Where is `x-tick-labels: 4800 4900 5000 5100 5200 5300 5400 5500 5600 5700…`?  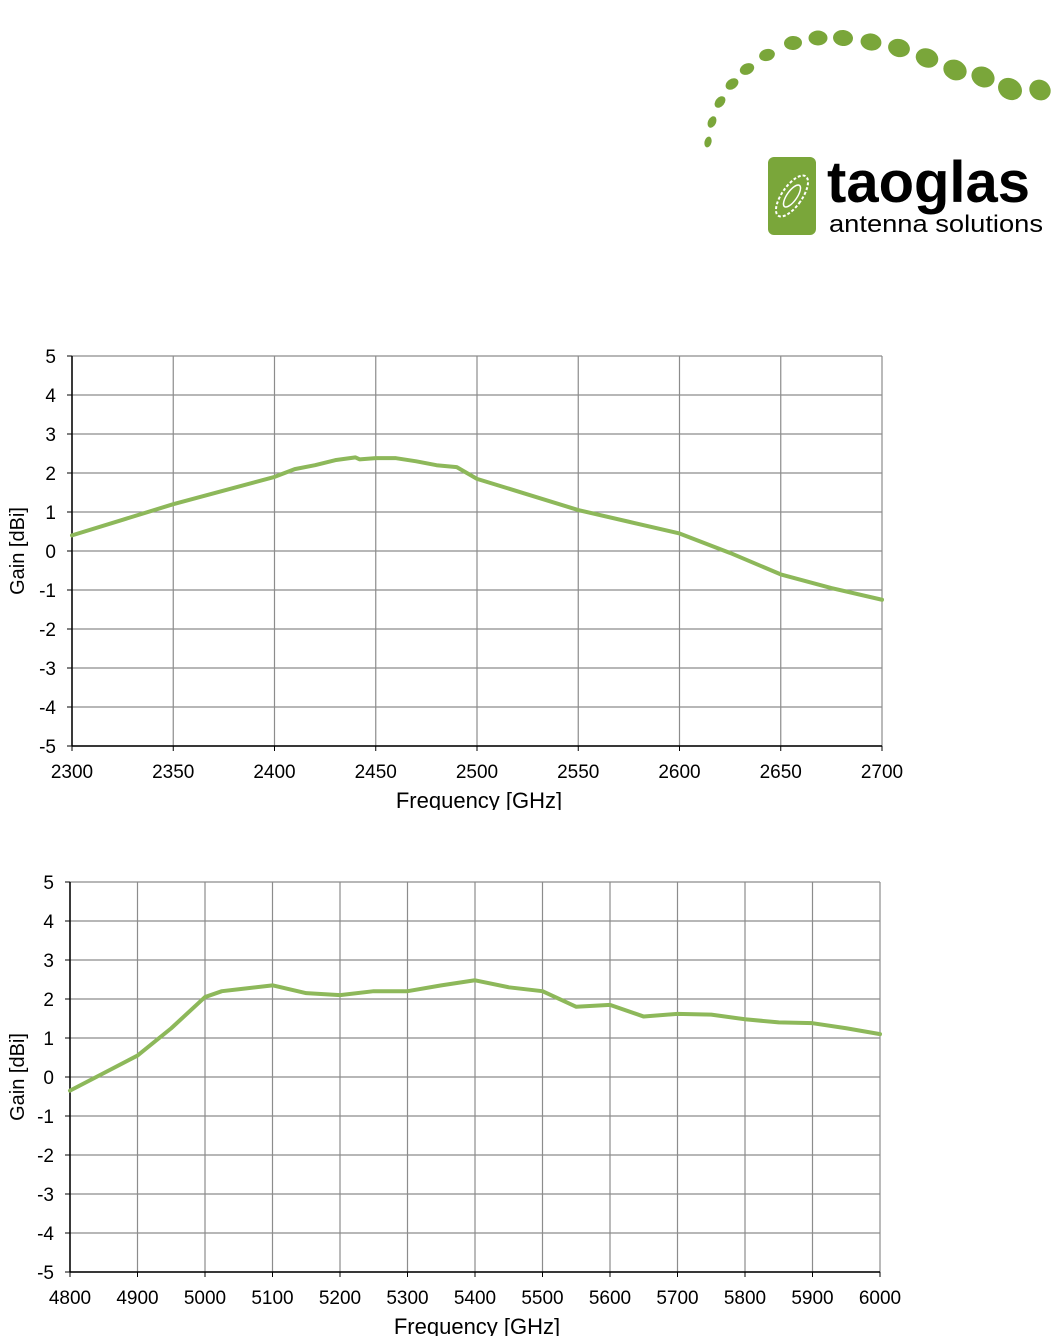 x-tick-labels: 4800 4900 5000 5100 5200 5300 5400 5500 5600 5700… is located at coordinates (475, 1298).